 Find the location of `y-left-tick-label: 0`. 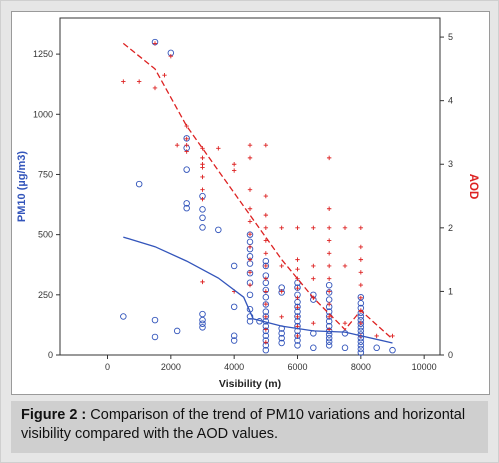

y-left-tick-label: 0 is located at coordinates (50, 355).